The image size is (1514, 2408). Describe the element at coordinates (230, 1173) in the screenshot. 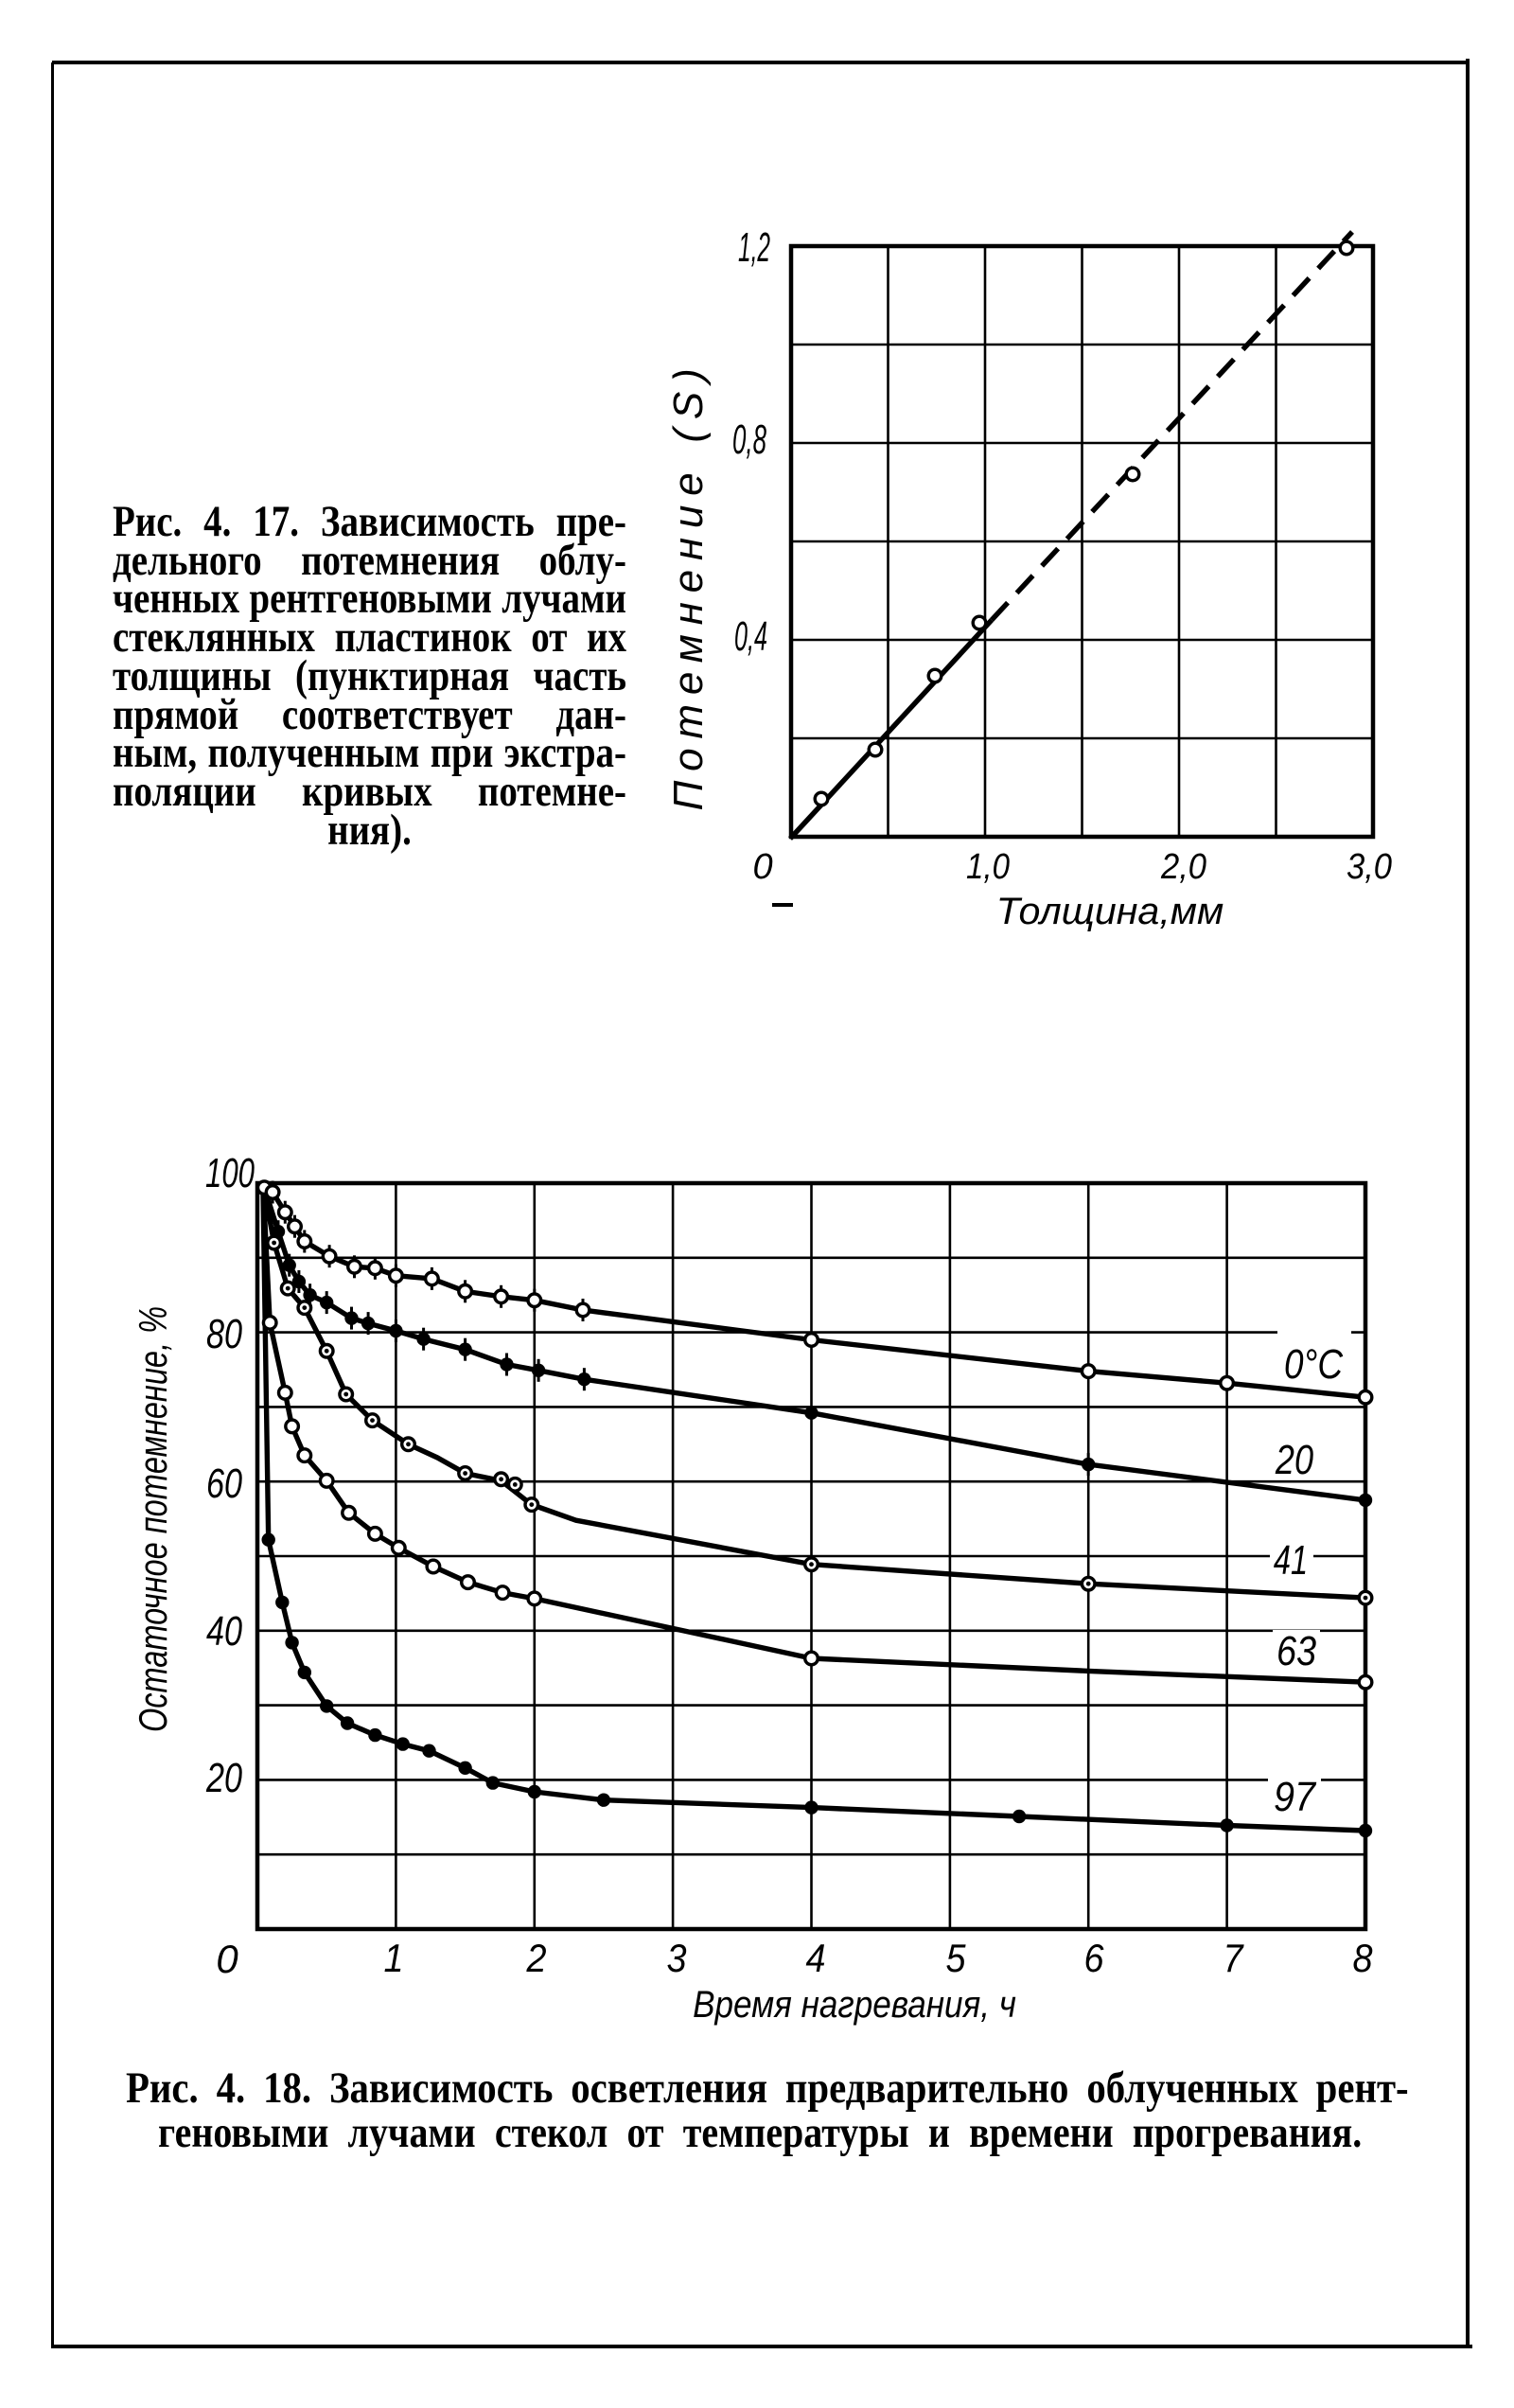

I see `svg-text: 100` at that location.